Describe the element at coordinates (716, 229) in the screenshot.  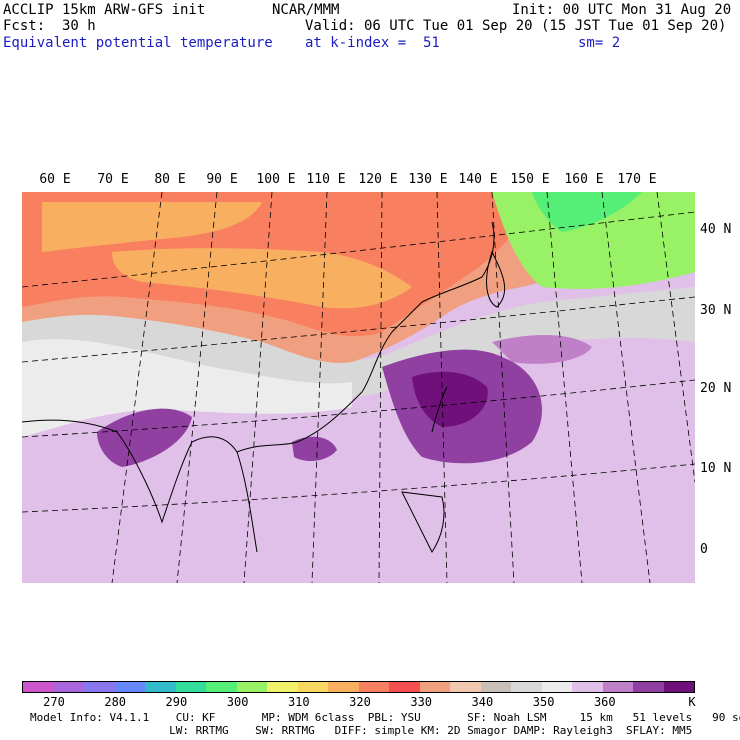
I see `lat-label: 40 N` at that location.